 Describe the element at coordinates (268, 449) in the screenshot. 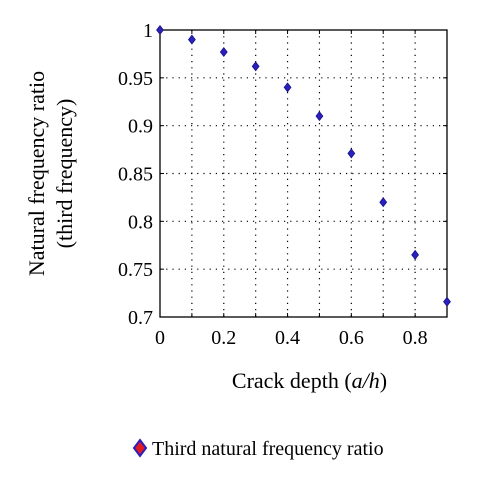

I see `legend-label: Third natural frequency ratio` at that location.